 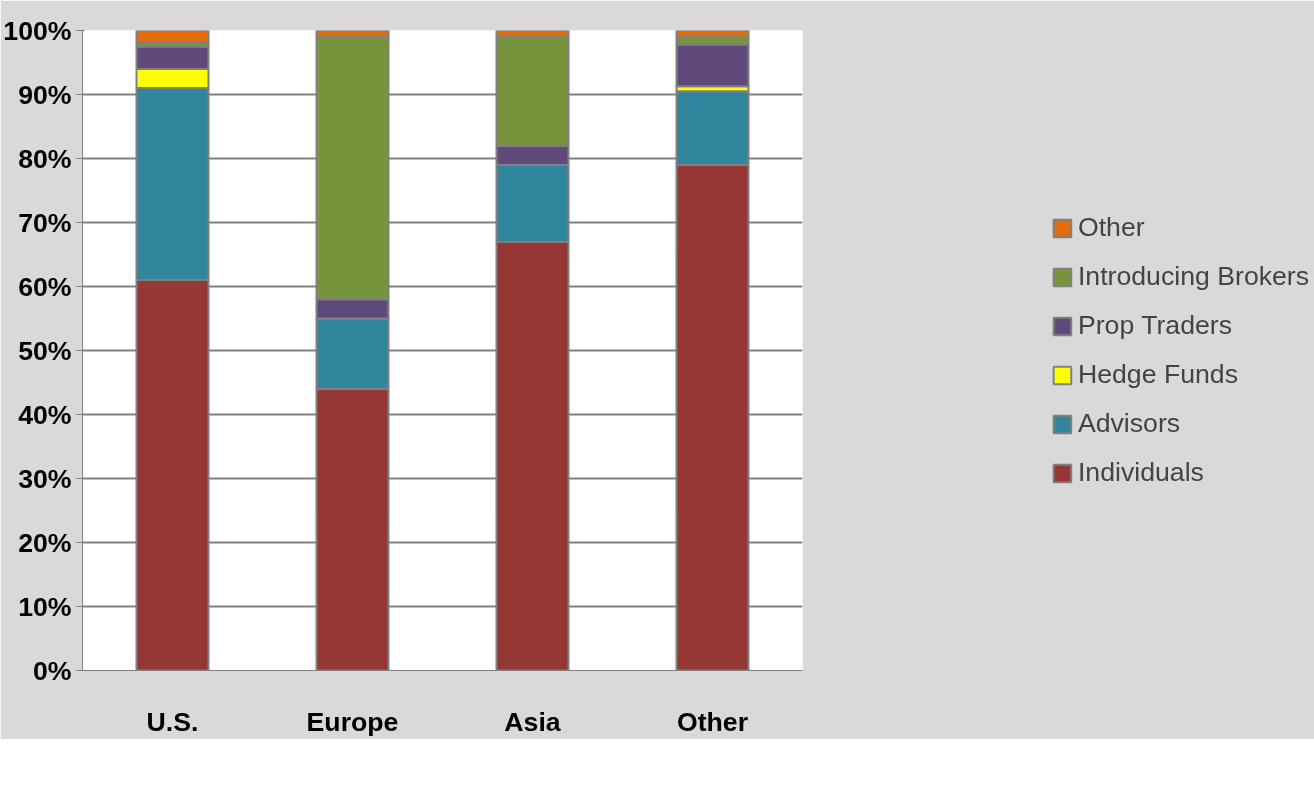 I want to click on y-tick-label: 80%, so click(x=45, y=158).